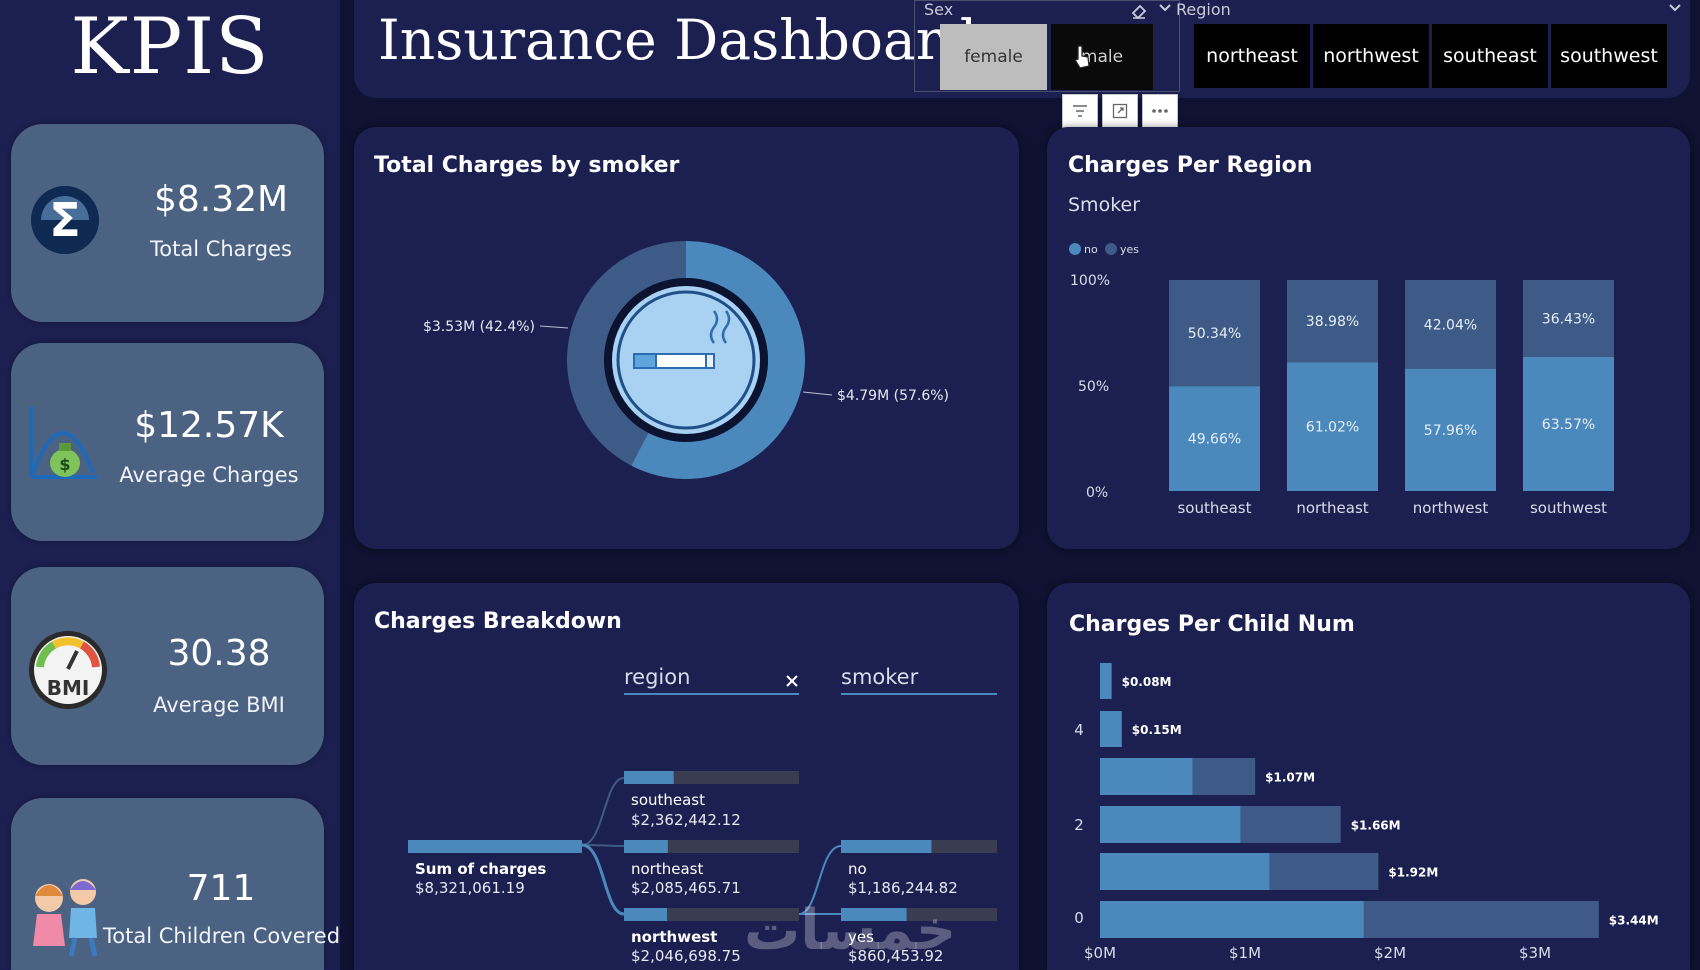 Image resolution: width=1700 pixels, height=970 pixels. What do you see at coordinates (1212, 624) in the screenshot?
I see `child-chart-title: Charges Per Child Num` at bounding box center [1212, 624].